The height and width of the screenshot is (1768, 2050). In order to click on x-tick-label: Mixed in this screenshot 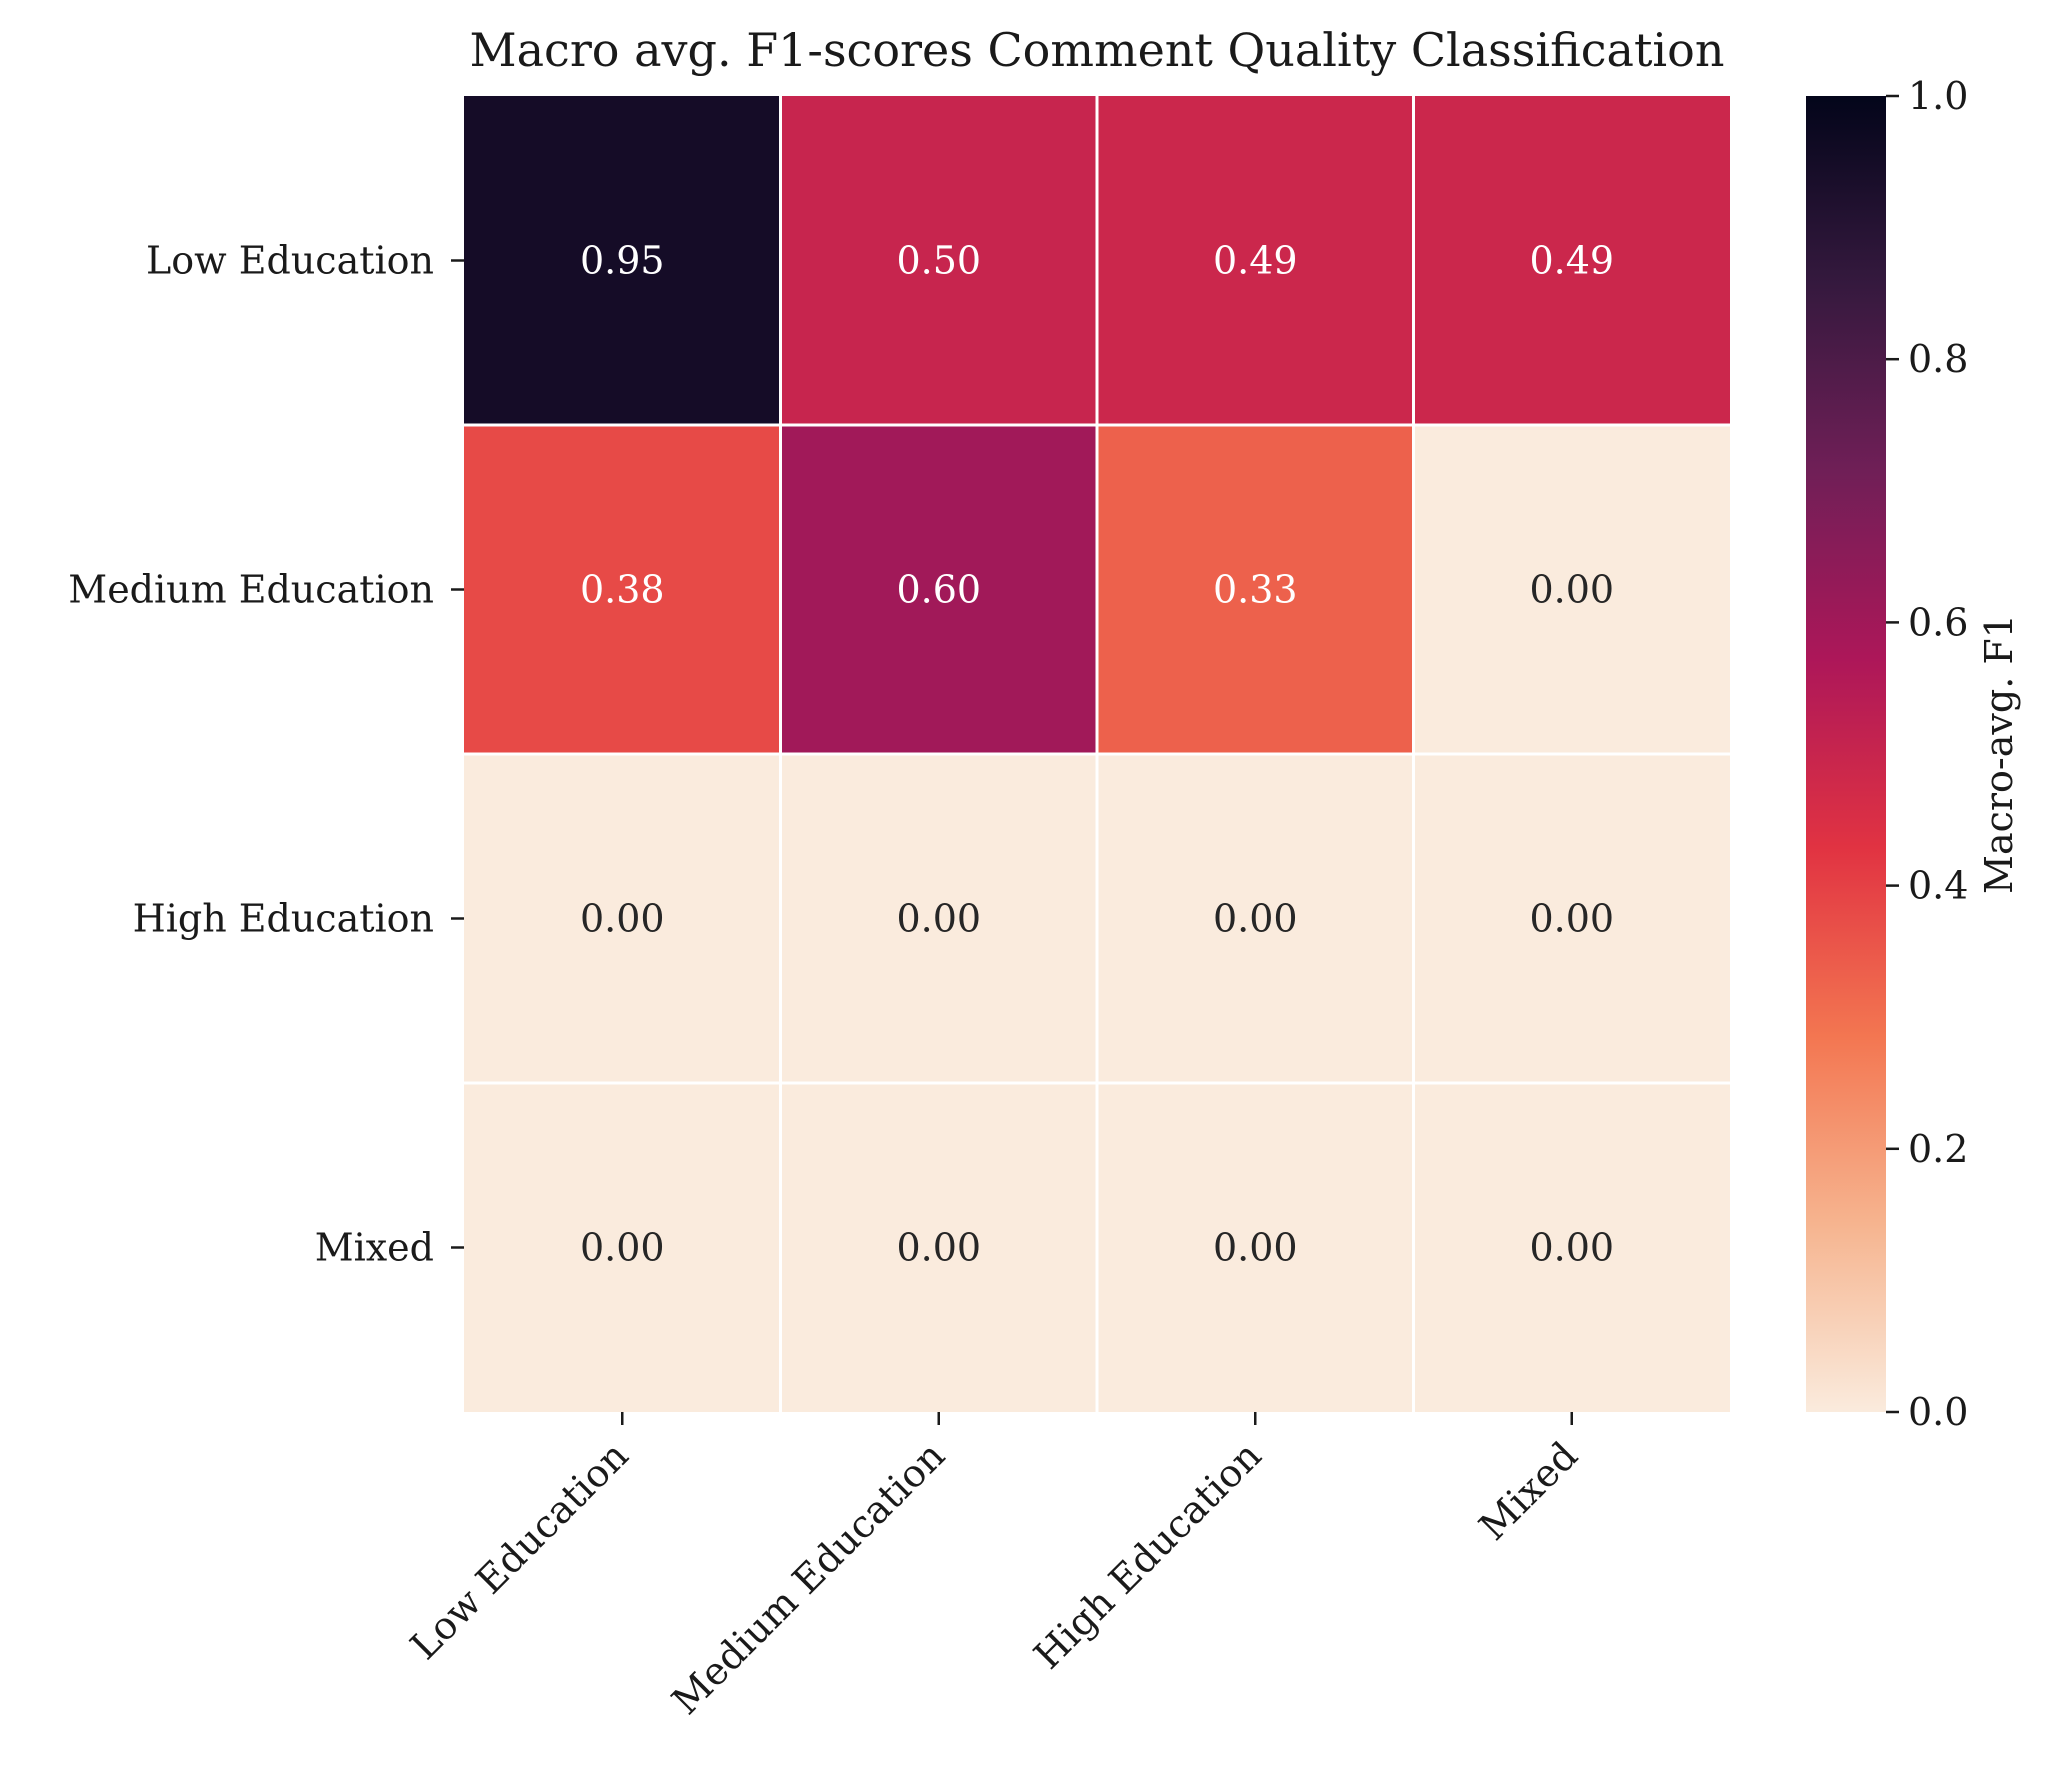, I will do `click(1528, 1490)`.